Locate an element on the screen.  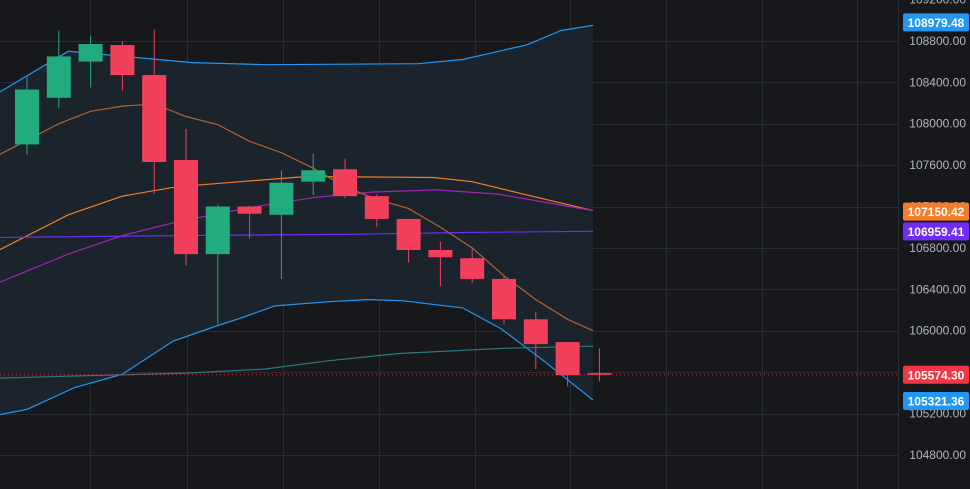
price-label-text: 107150.42 is located at coordinates (936, 212).